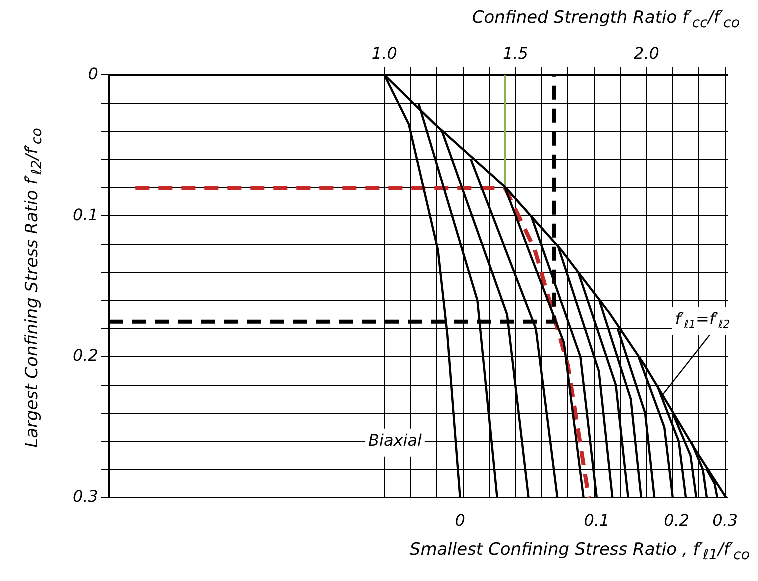  What do you see at coordinates (677, 520) in the screenshot?
I see `annotation: 0.2` at bounding box center [677, 520].